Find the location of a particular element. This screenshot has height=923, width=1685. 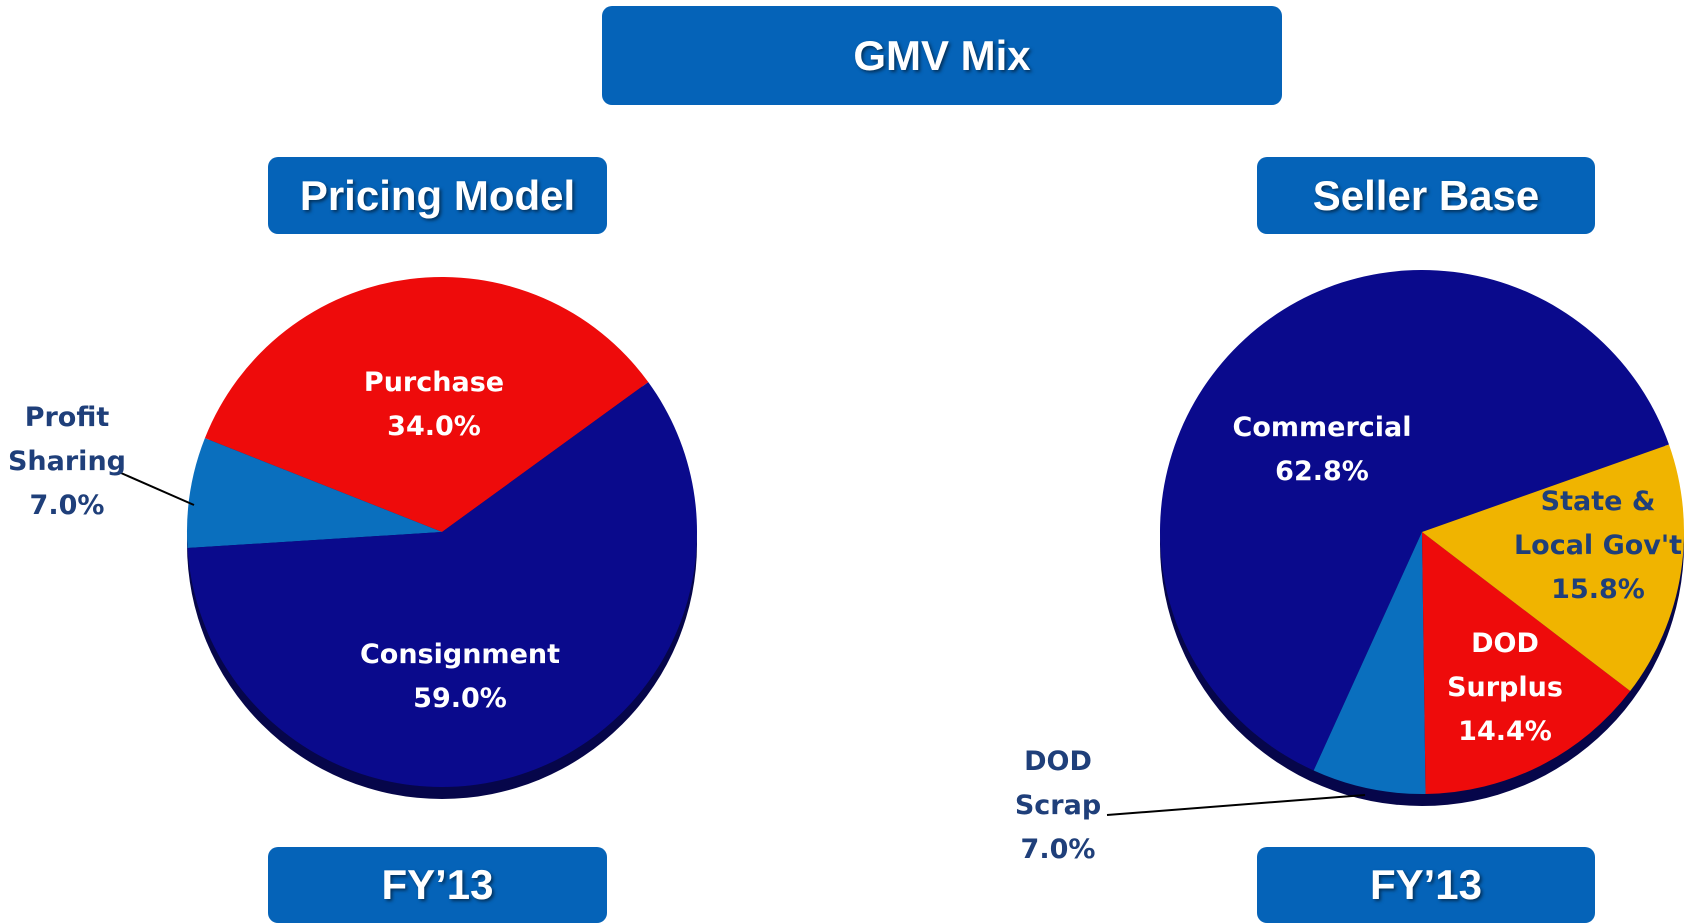

slice-label: Commercial 62.8% is located at coordinates (1322, 450).